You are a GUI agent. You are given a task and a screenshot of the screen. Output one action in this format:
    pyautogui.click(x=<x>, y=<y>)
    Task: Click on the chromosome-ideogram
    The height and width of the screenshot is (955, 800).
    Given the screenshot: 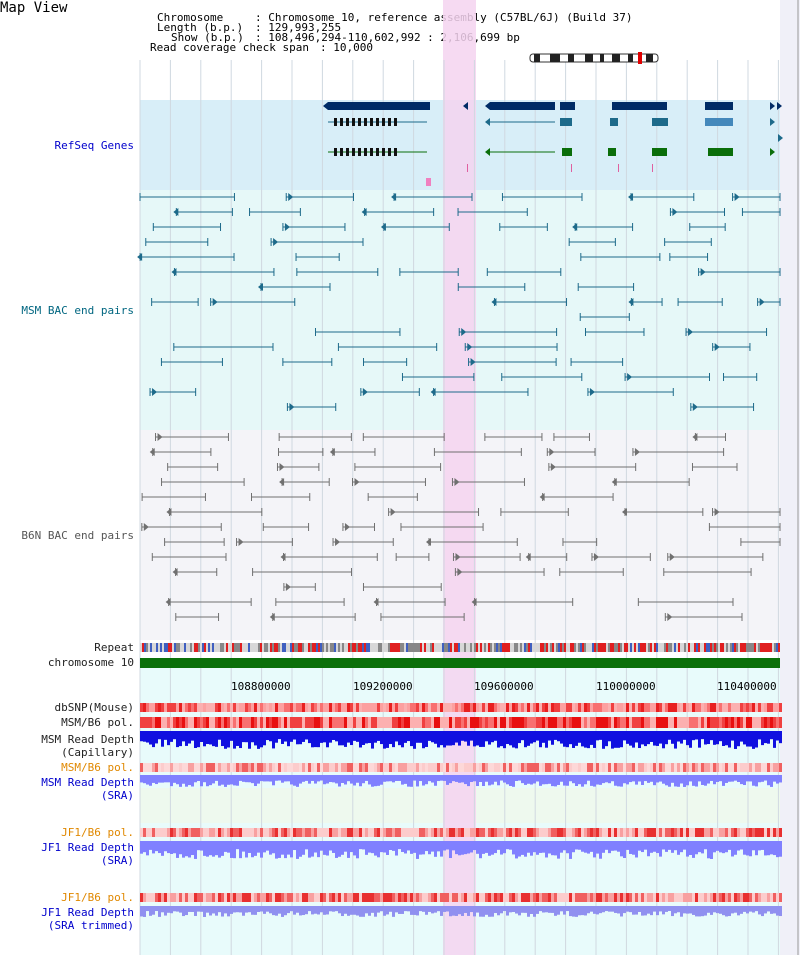 What is the action you would take?
    pyautogui.click(x=594, y=58)
    